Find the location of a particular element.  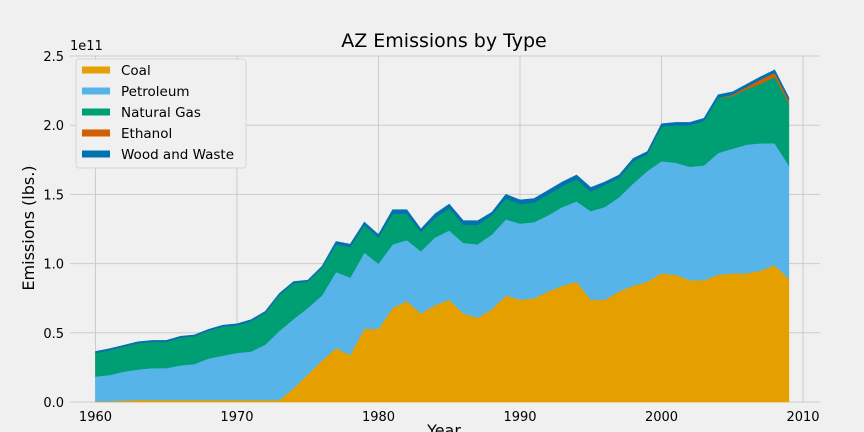

y-axis-label: Emissions (lbs.) is located at coordinates (28, 227).